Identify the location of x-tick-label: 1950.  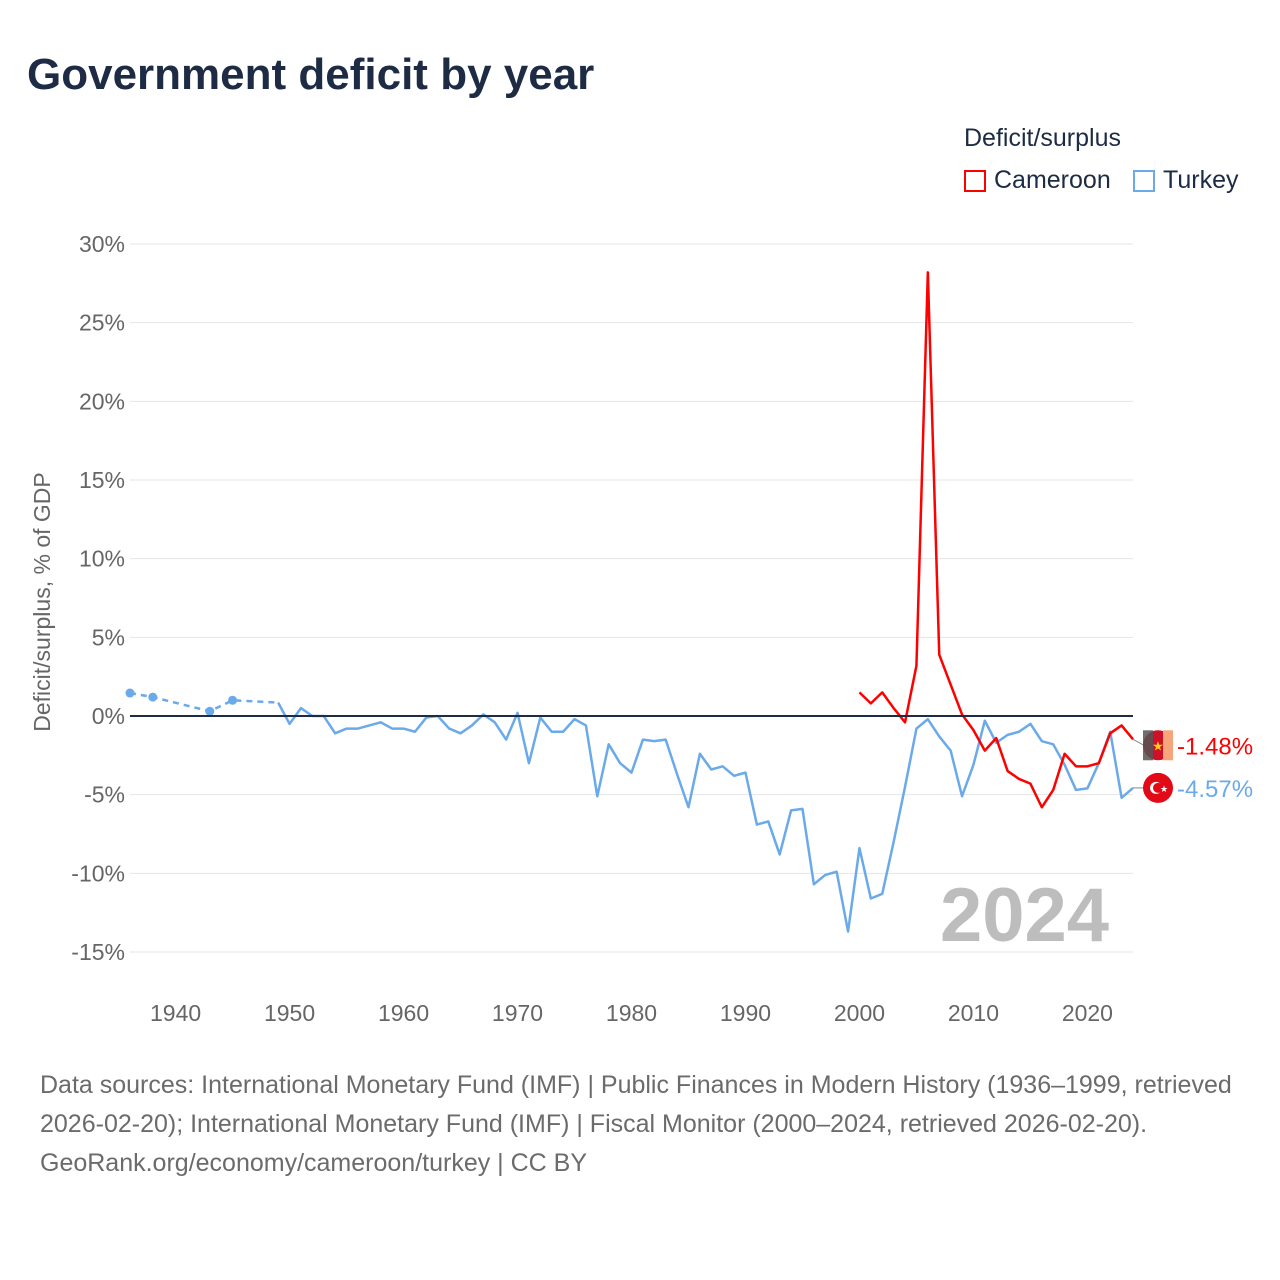
(289, 1013).